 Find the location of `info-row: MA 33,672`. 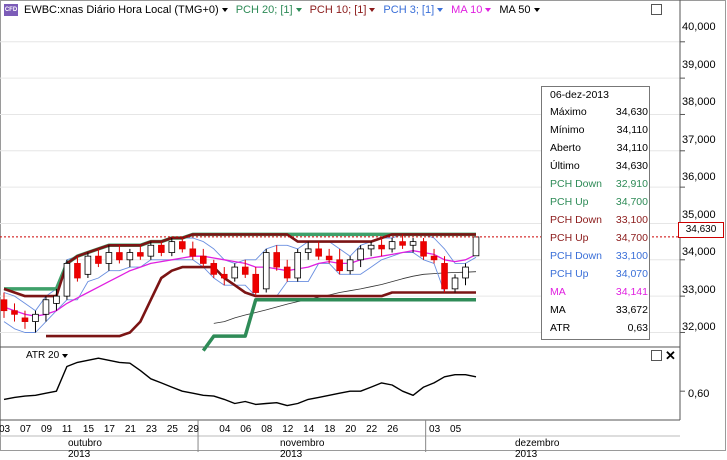

info-row: MA 33,672 is located at coordinates (599, 312).